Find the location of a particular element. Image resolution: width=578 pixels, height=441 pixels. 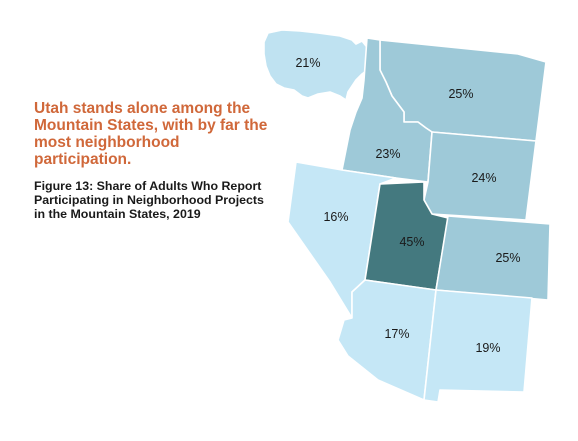

value-montana: 25% is located at coordinates (460, 94).